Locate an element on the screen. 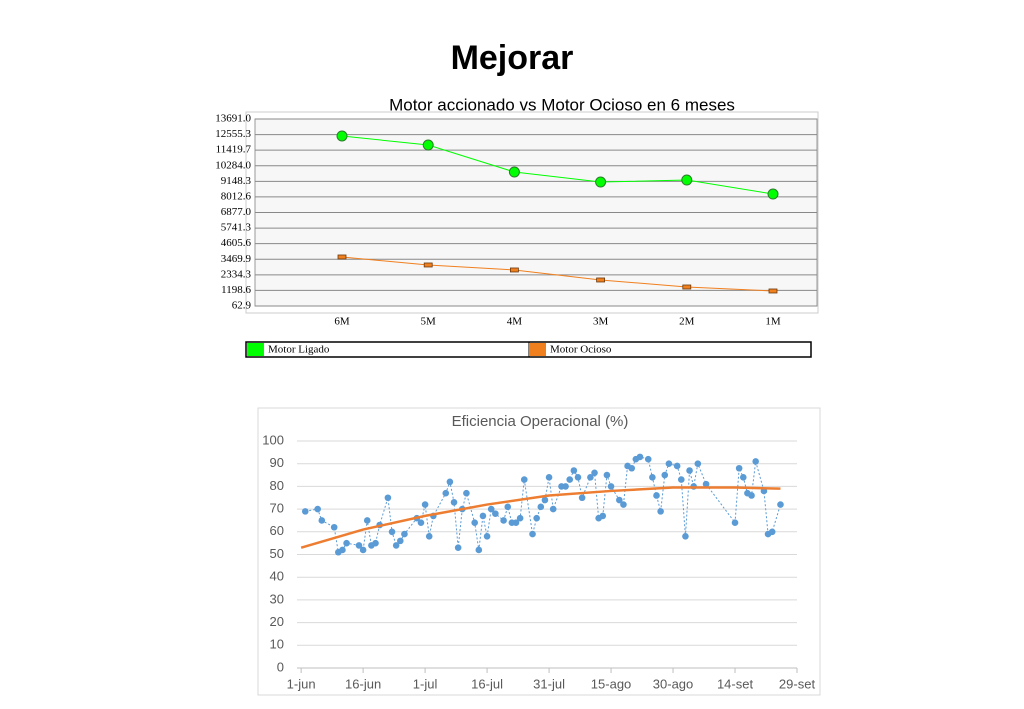 Image resolution: width=1024 pixels, height=709 pixels. y-tick-label: 62.9 is located at coordinates (242, 306).